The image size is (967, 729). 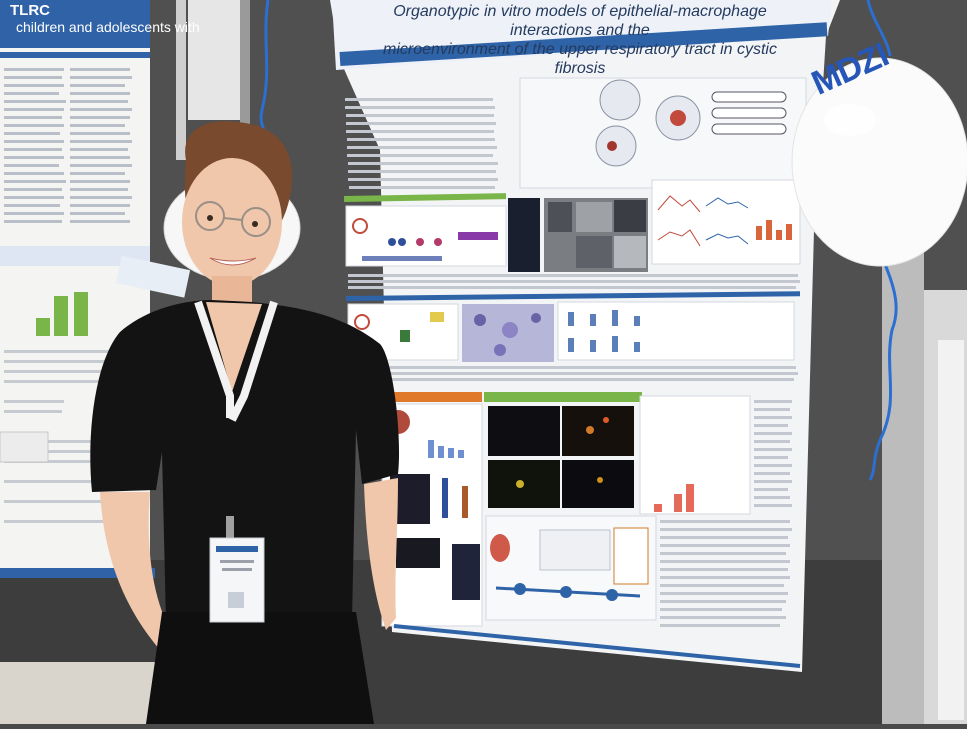 What do you see at coordinates (260, 668) in the screenshot?
I see `trousers` at bounding box center [260, 668].